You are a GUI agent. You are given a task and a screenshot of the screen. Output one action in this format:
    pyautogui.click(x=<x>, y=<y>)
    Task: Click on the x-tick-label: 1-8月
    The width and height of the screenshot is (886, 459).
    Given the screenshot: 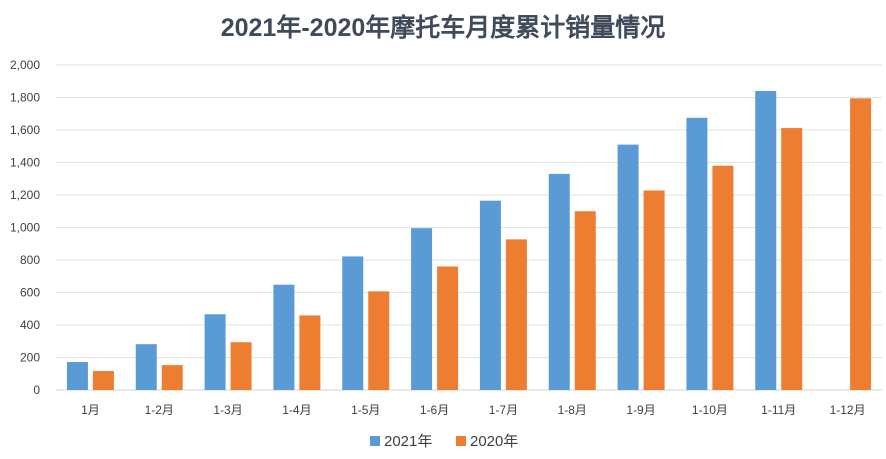 What is the action you would take?
    pyautogui.click(x=572, y=410)
    